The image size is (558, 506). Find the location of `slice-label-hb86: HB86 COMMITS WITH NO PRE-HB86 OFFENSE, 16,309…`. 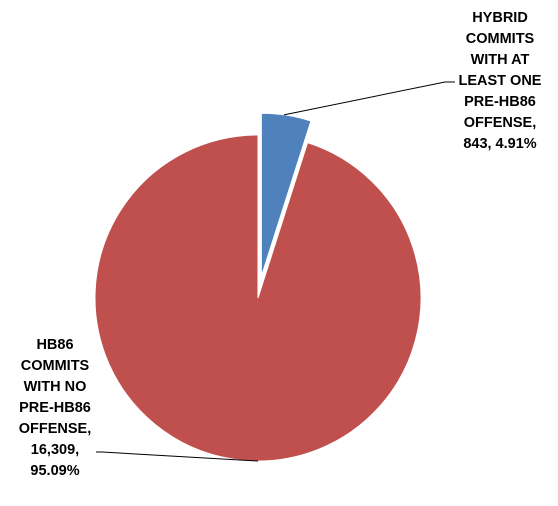

slice-label-hb86: HB86 COMMITS WITH NO PRE-HB86 OFFENSE, 16,309… is located at coordinates (55, 408).